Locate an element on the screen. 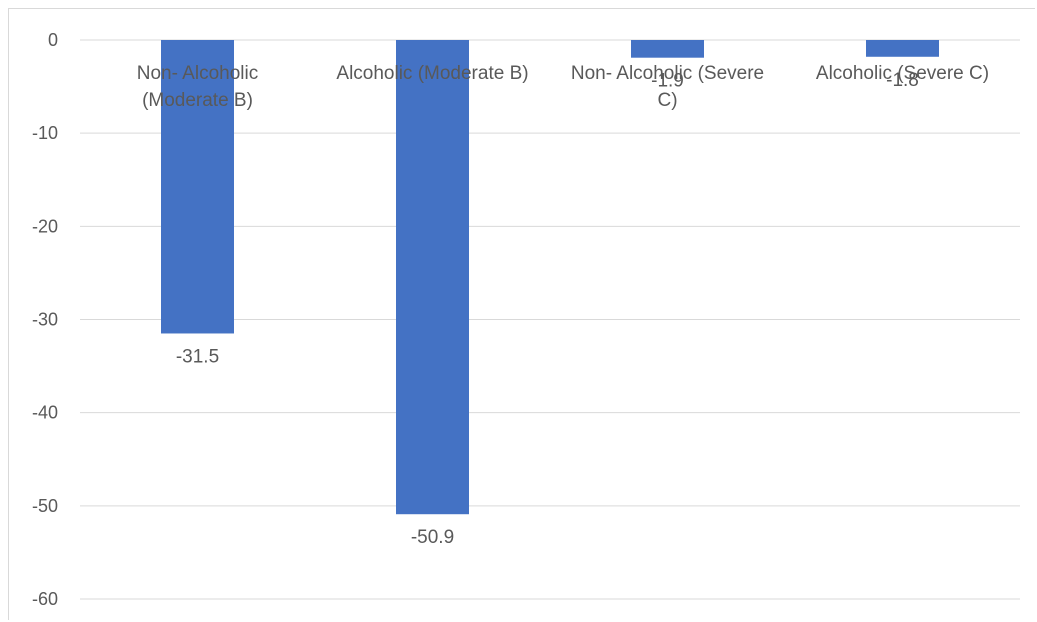 Image resolution: width=1037 pixels, height=622 pixels. y-tick-label: -60 is located at coordinates (45, 599).